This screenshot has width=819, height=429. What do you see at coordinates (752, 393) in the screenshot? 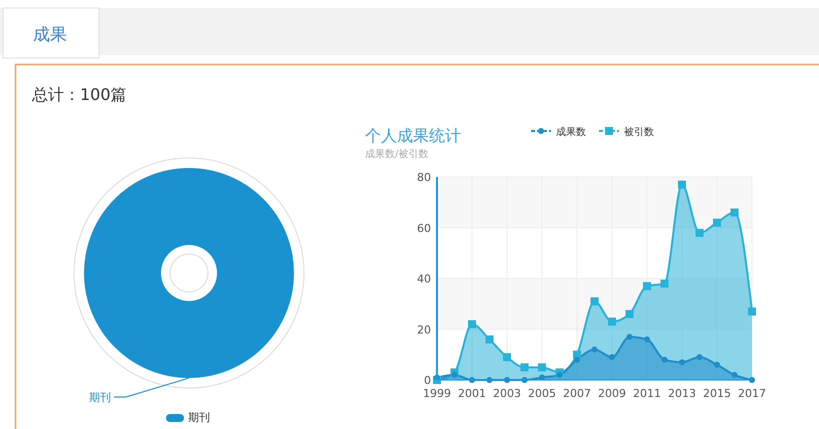
I see `x-tick-label: 2017` at bounding box center [752, 393].